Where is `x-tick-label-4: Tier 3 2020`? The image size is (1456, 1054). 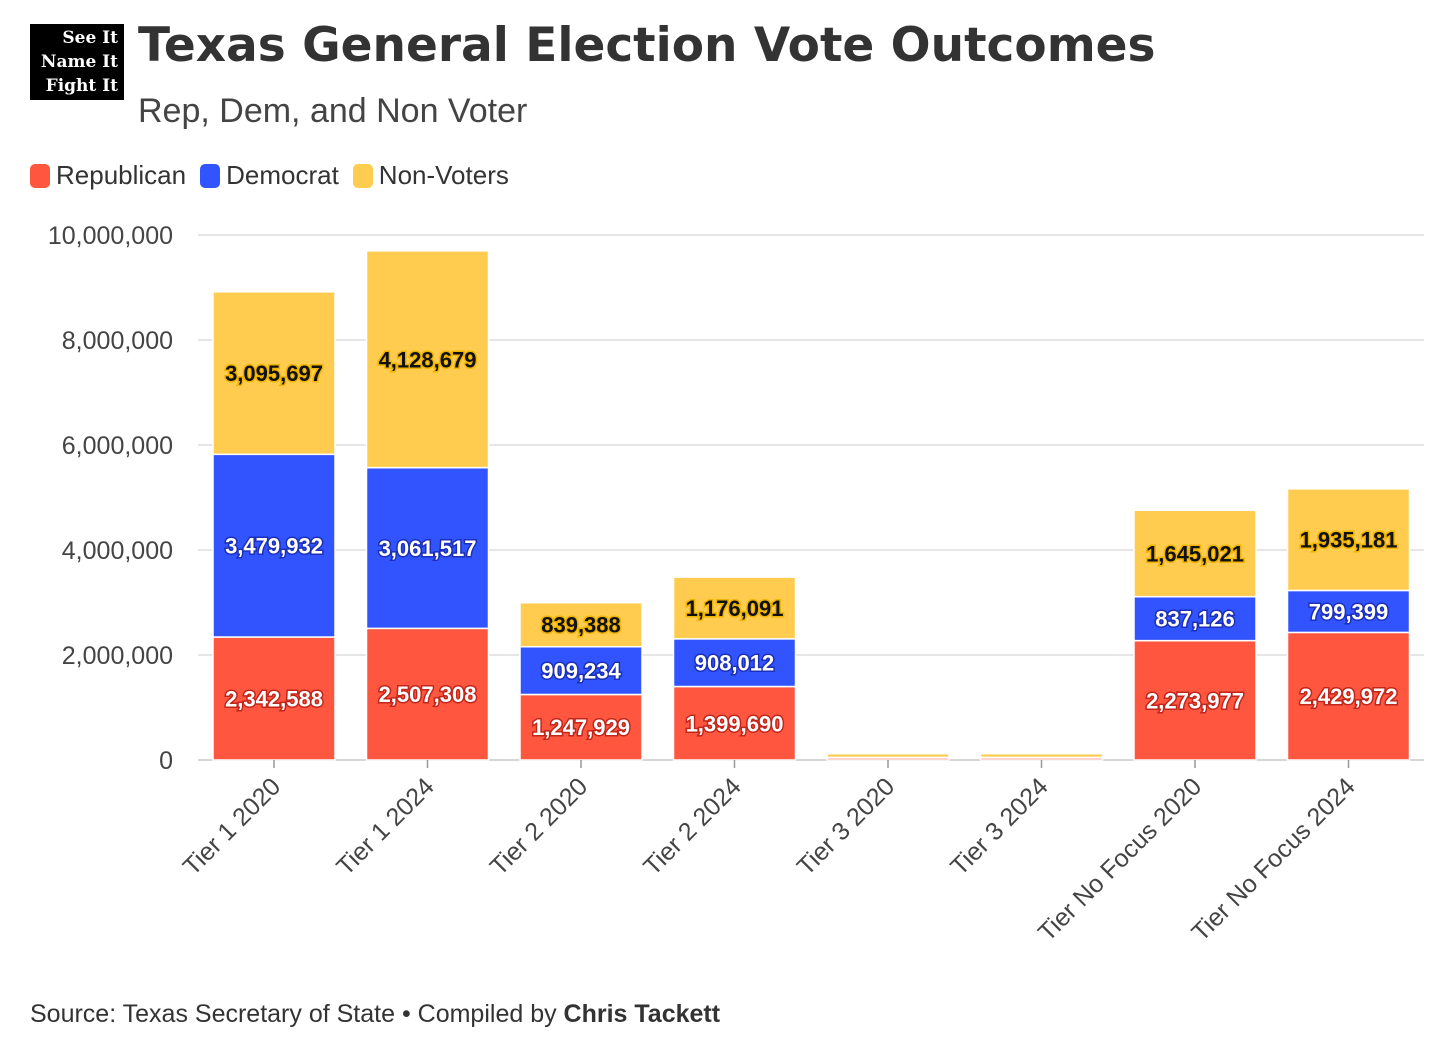 x-tick-label-4: Tier 3 2020 is located at coordinates (846, 826).